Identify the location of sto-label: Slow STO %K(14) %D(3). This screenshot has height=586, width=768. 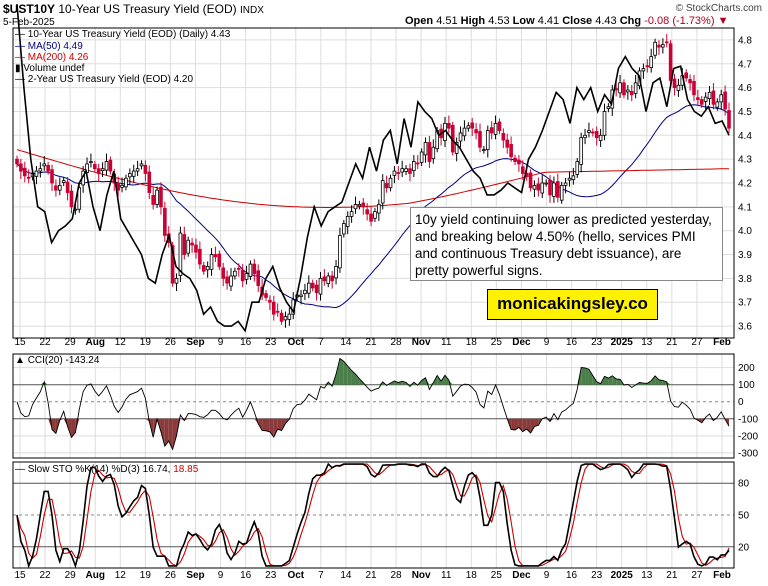
(83, 469).